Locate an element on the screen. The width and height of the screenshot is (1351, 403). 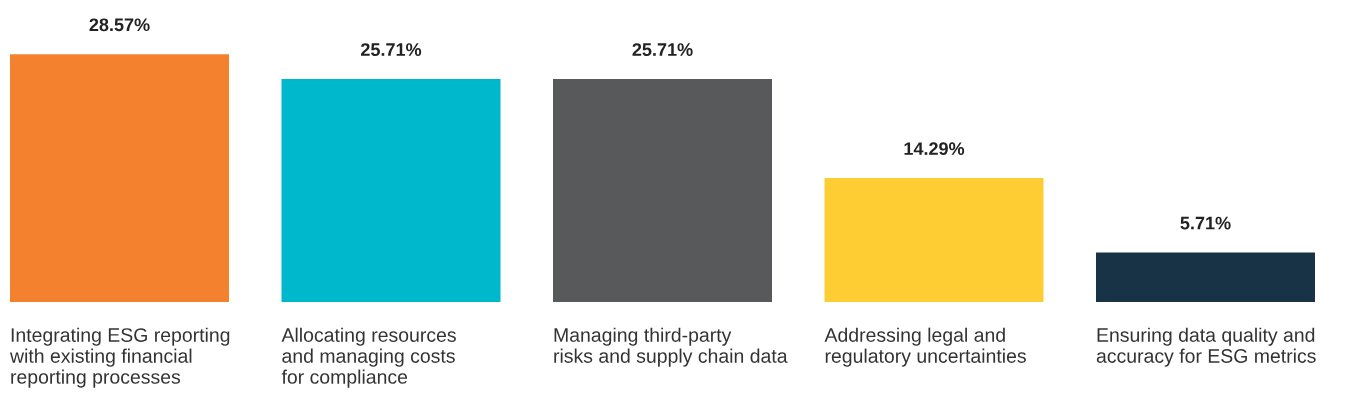
x-tick-label: Allocating resources and managing costs for compliance is located at coordinates (368, 357).